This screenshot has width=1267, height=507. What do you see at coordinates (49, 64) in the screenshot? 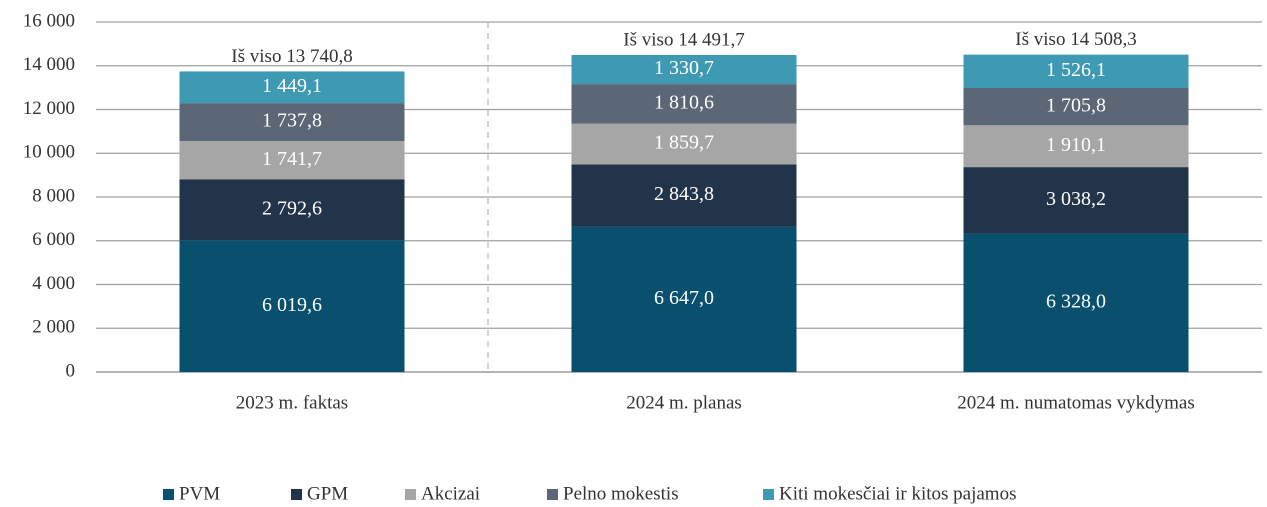
I see `y-tick-label: 14 000` at bounding box center [49, 64].